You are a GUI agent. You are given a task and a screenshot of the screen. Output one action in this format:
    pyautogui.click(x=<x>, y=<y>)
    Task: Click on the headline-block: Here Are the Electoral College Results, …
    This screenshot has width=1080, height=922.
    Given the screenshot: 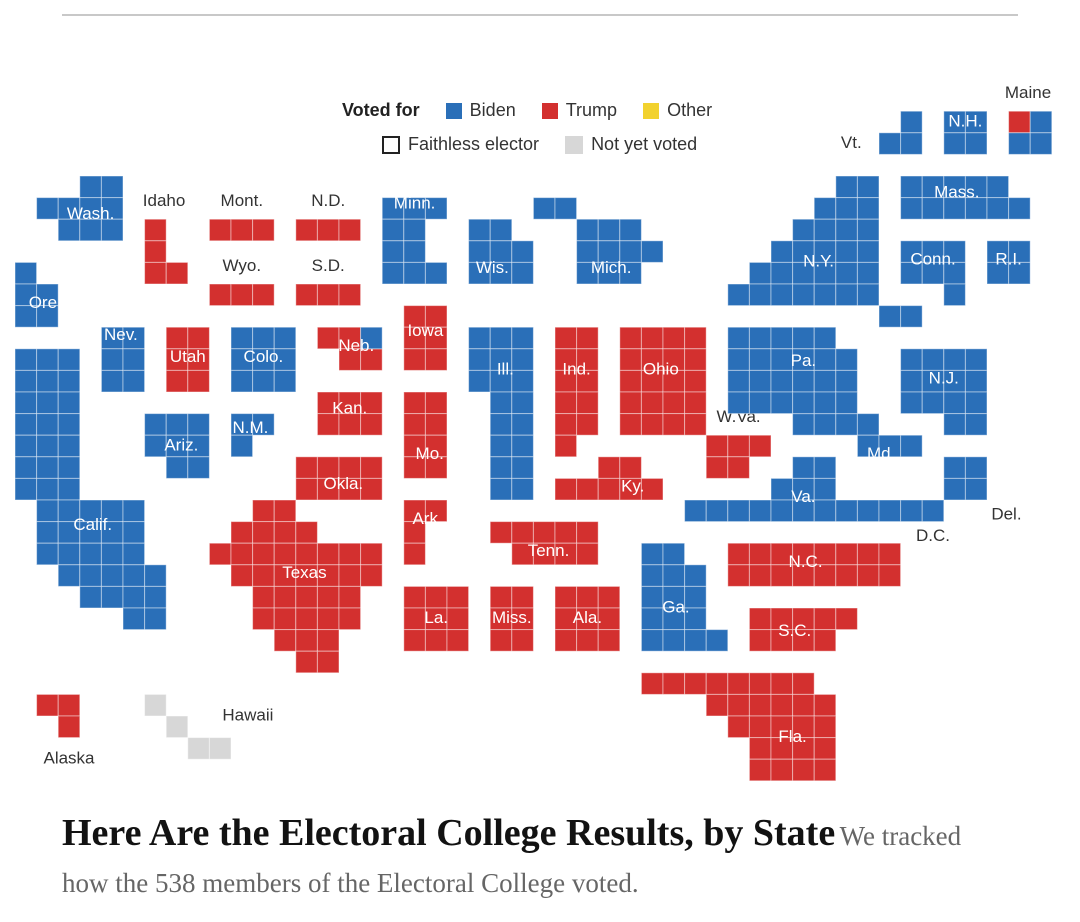 What is the action you would take?
    pyautogui.click(x=512, y=860)
    